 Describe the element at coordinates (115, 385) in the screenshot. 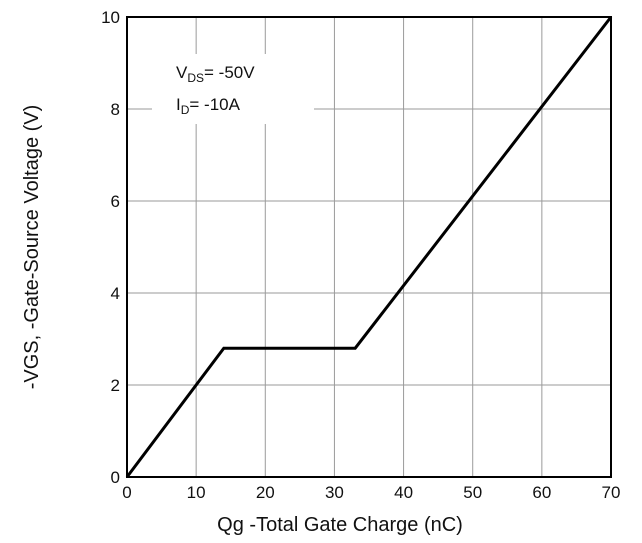

I see `y-tick-label: 2` at that location.